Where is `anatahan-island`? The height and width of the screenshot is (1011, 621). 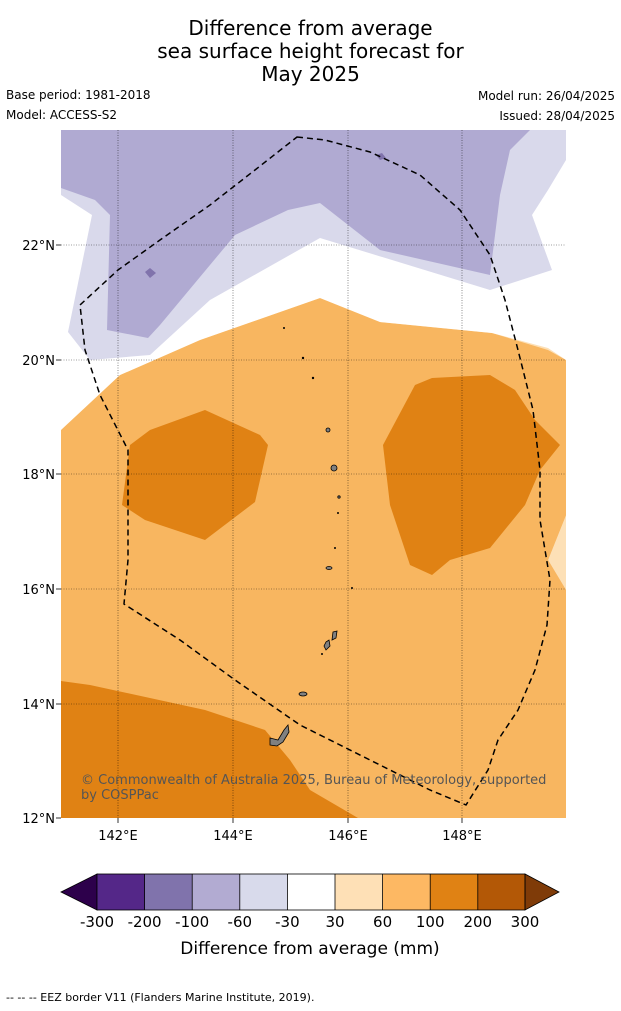 anatahan-island is located at coordinates (329, 568).